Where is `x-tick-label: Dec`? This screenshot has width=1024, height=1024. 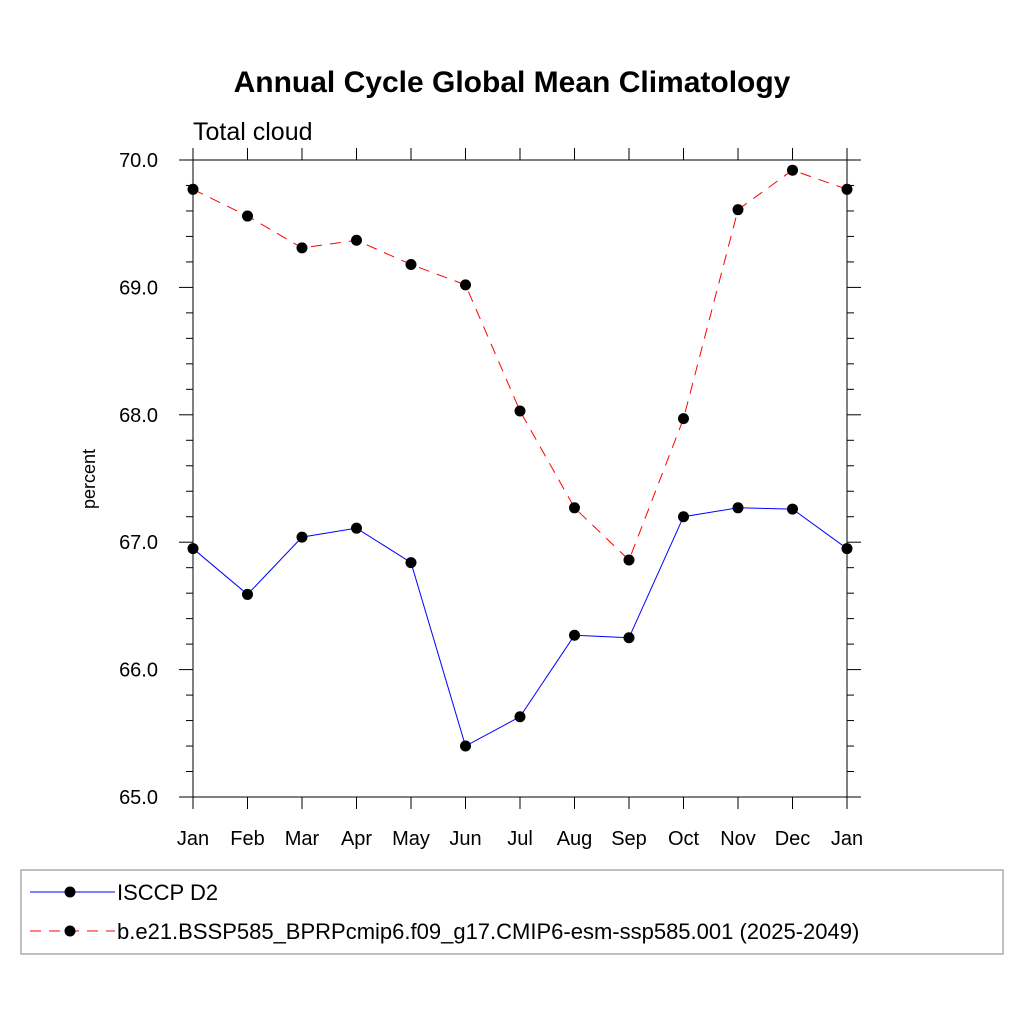
x-tick-label: Dec is located at coordinates (793, 839).